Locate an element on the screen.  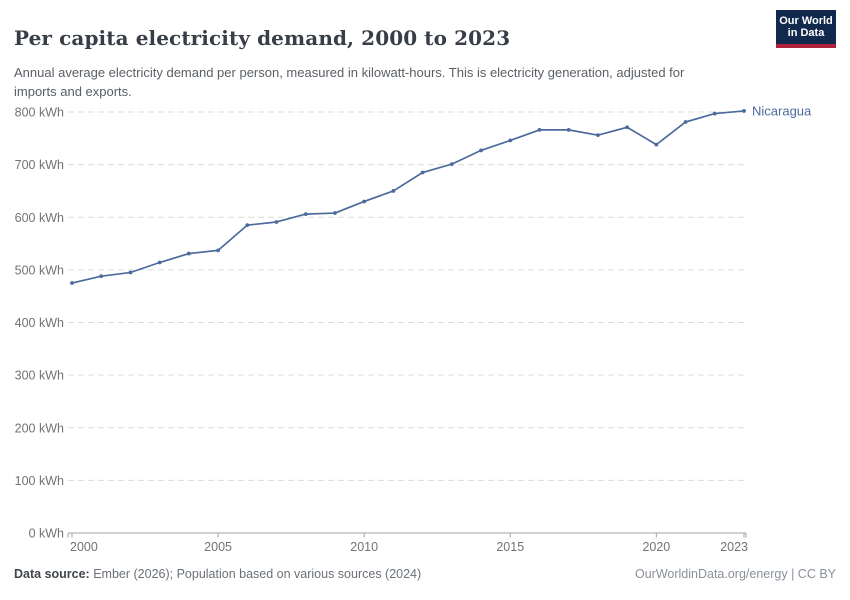
data-point-2019 is located at coordinates (627, 127).